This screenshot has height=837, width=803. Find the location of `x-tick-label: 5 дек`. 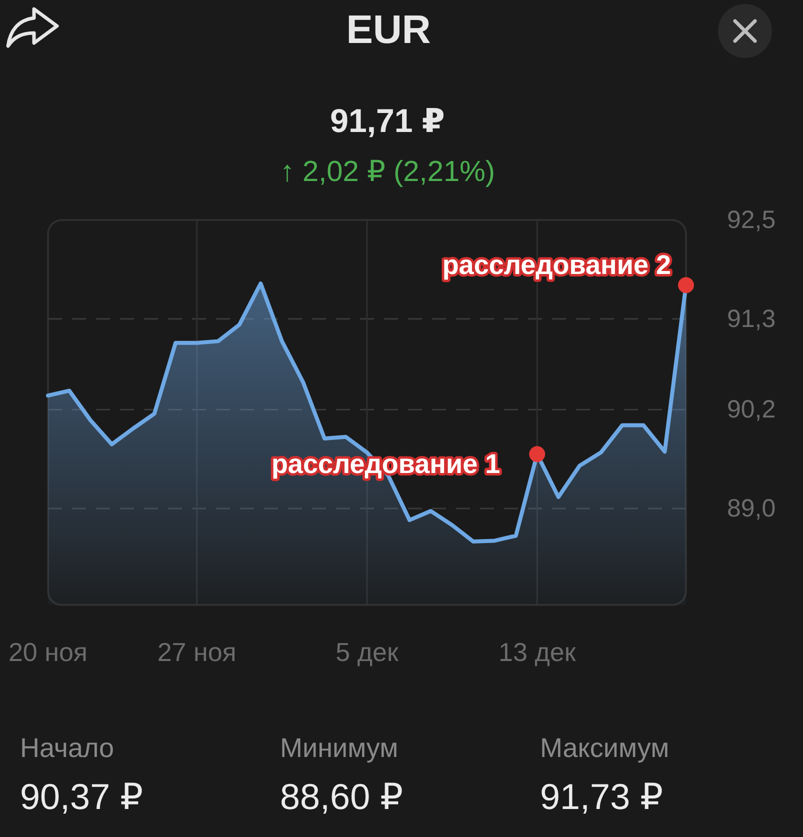

x-tick-label: 5 дек is located at coordinates (367, 652).